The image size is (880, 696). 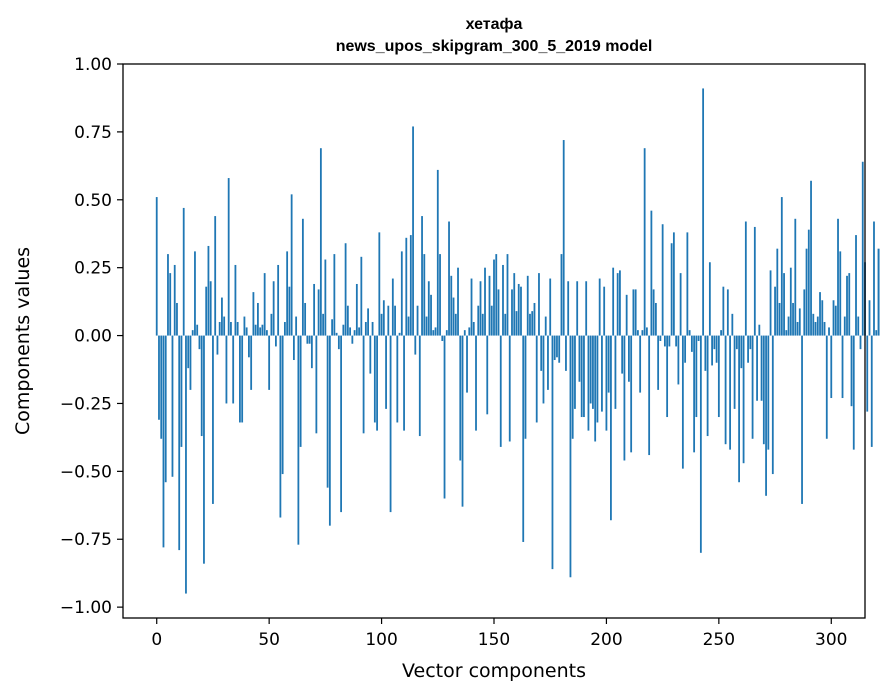 What do you see at coordinates (86, 472) in the screenshot?
I see `y-tick-label: −0.50` at bounding box center [86, 472].